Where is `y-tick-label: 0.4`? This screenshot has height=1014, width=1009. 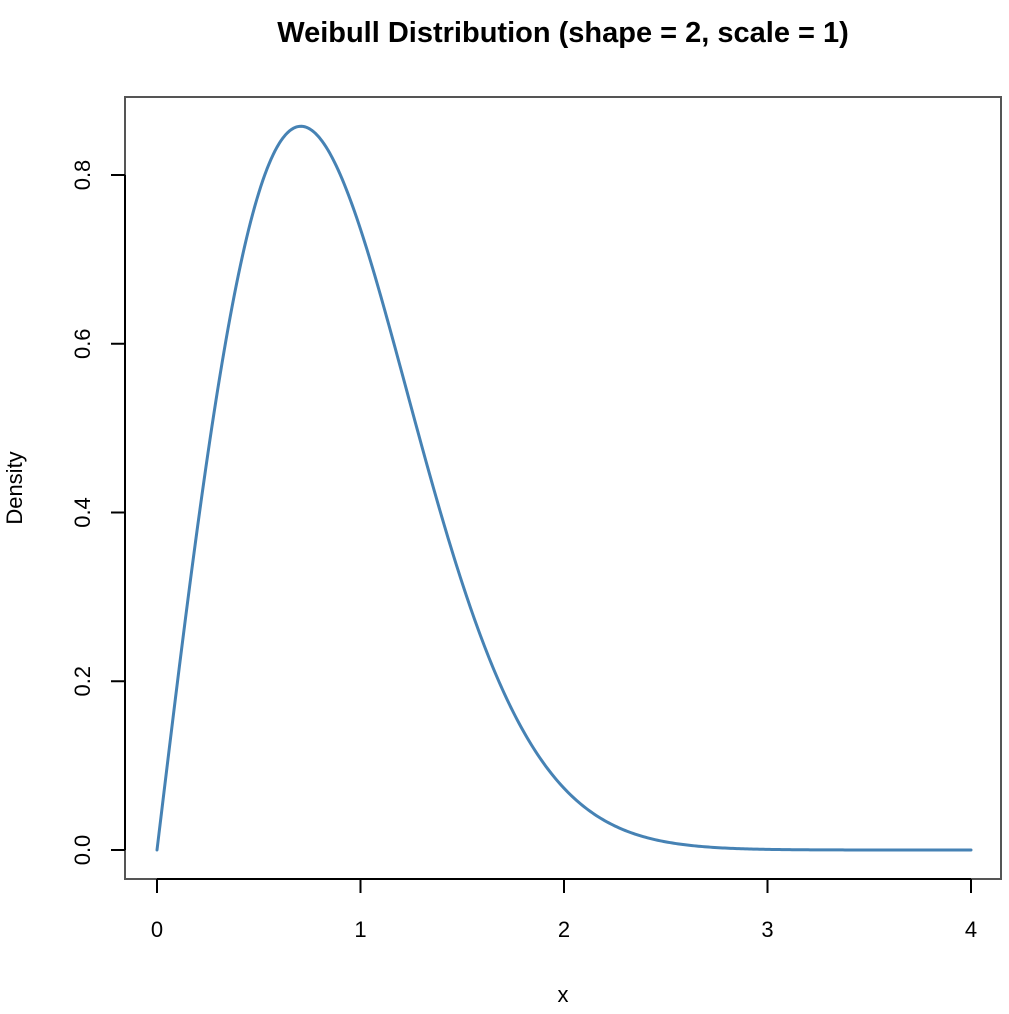
y-tick-label: 0.4 is located at coordinates (82, 512).